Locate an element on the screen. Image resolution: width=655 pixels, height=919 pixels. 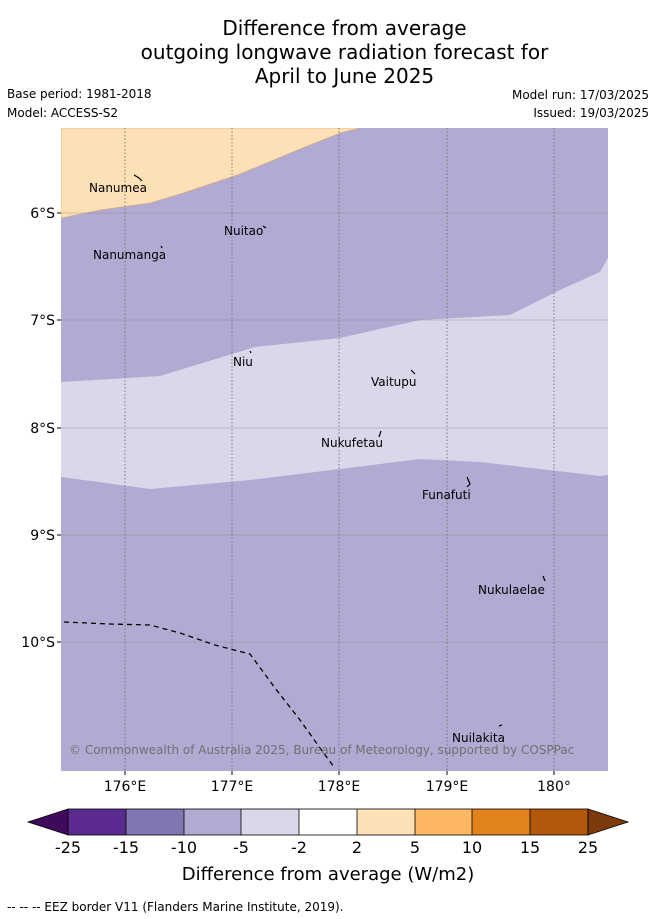
place-label-funafuti: Funafuti is located at coordinates (446, 495).